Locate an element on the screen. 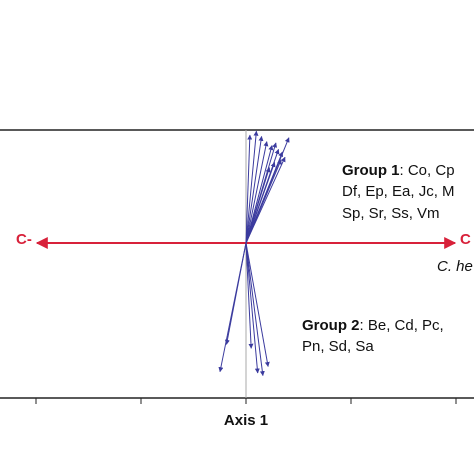 This screenshot has width=474, height=474. species-label: C. he is located at coordinates (455, 266).